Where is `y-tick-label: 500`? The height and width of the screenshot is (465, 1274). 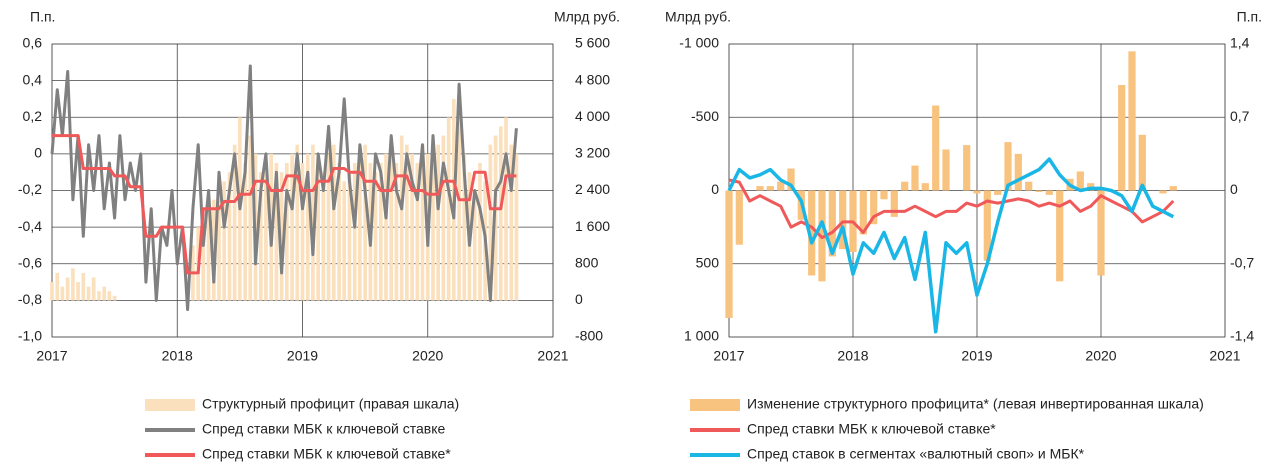 y-tick-label: 500 is located at coordinates (708, 262).